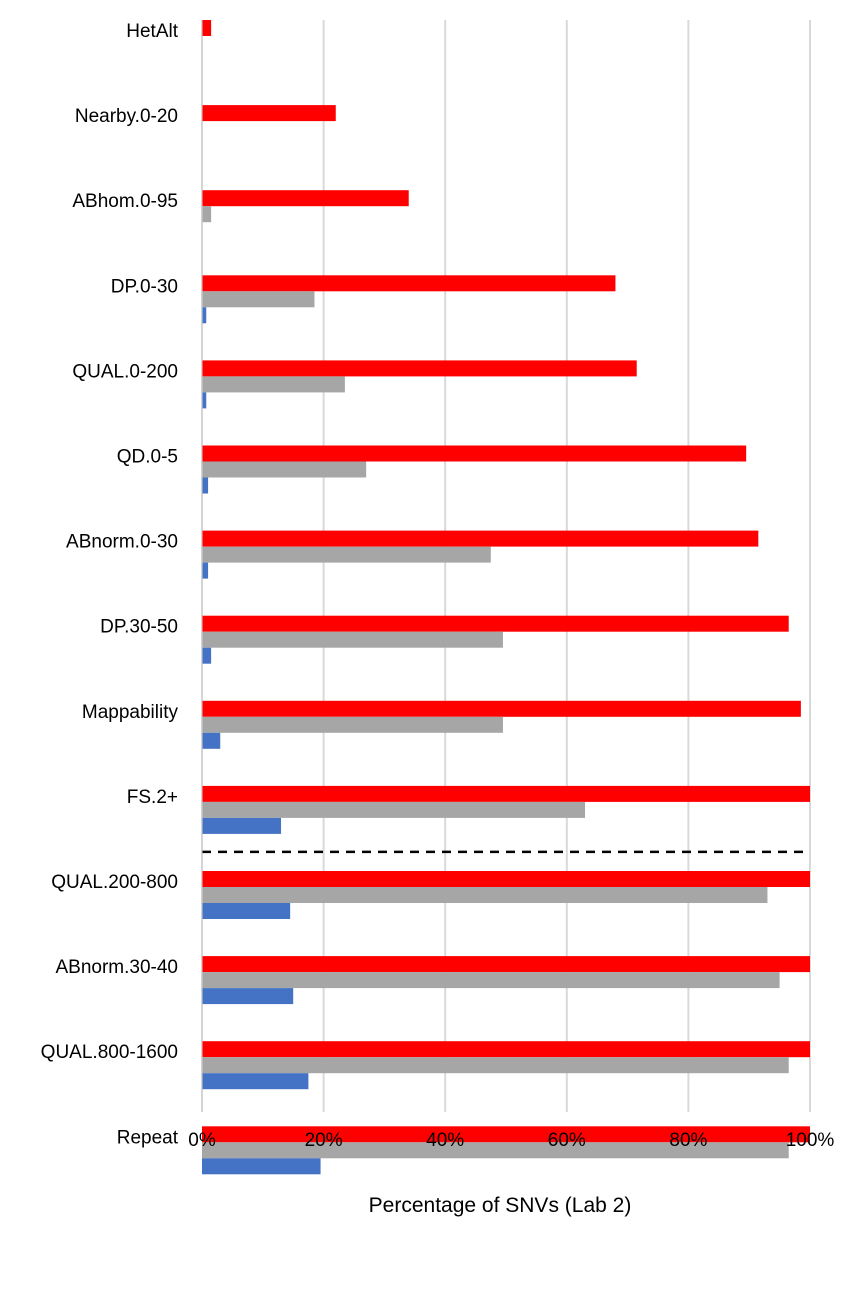  Describe the element at coordinates (500, 1205) in the screenshot. I see `x-axis-title: Percentage of SNVs (Lab 2)` at that location.